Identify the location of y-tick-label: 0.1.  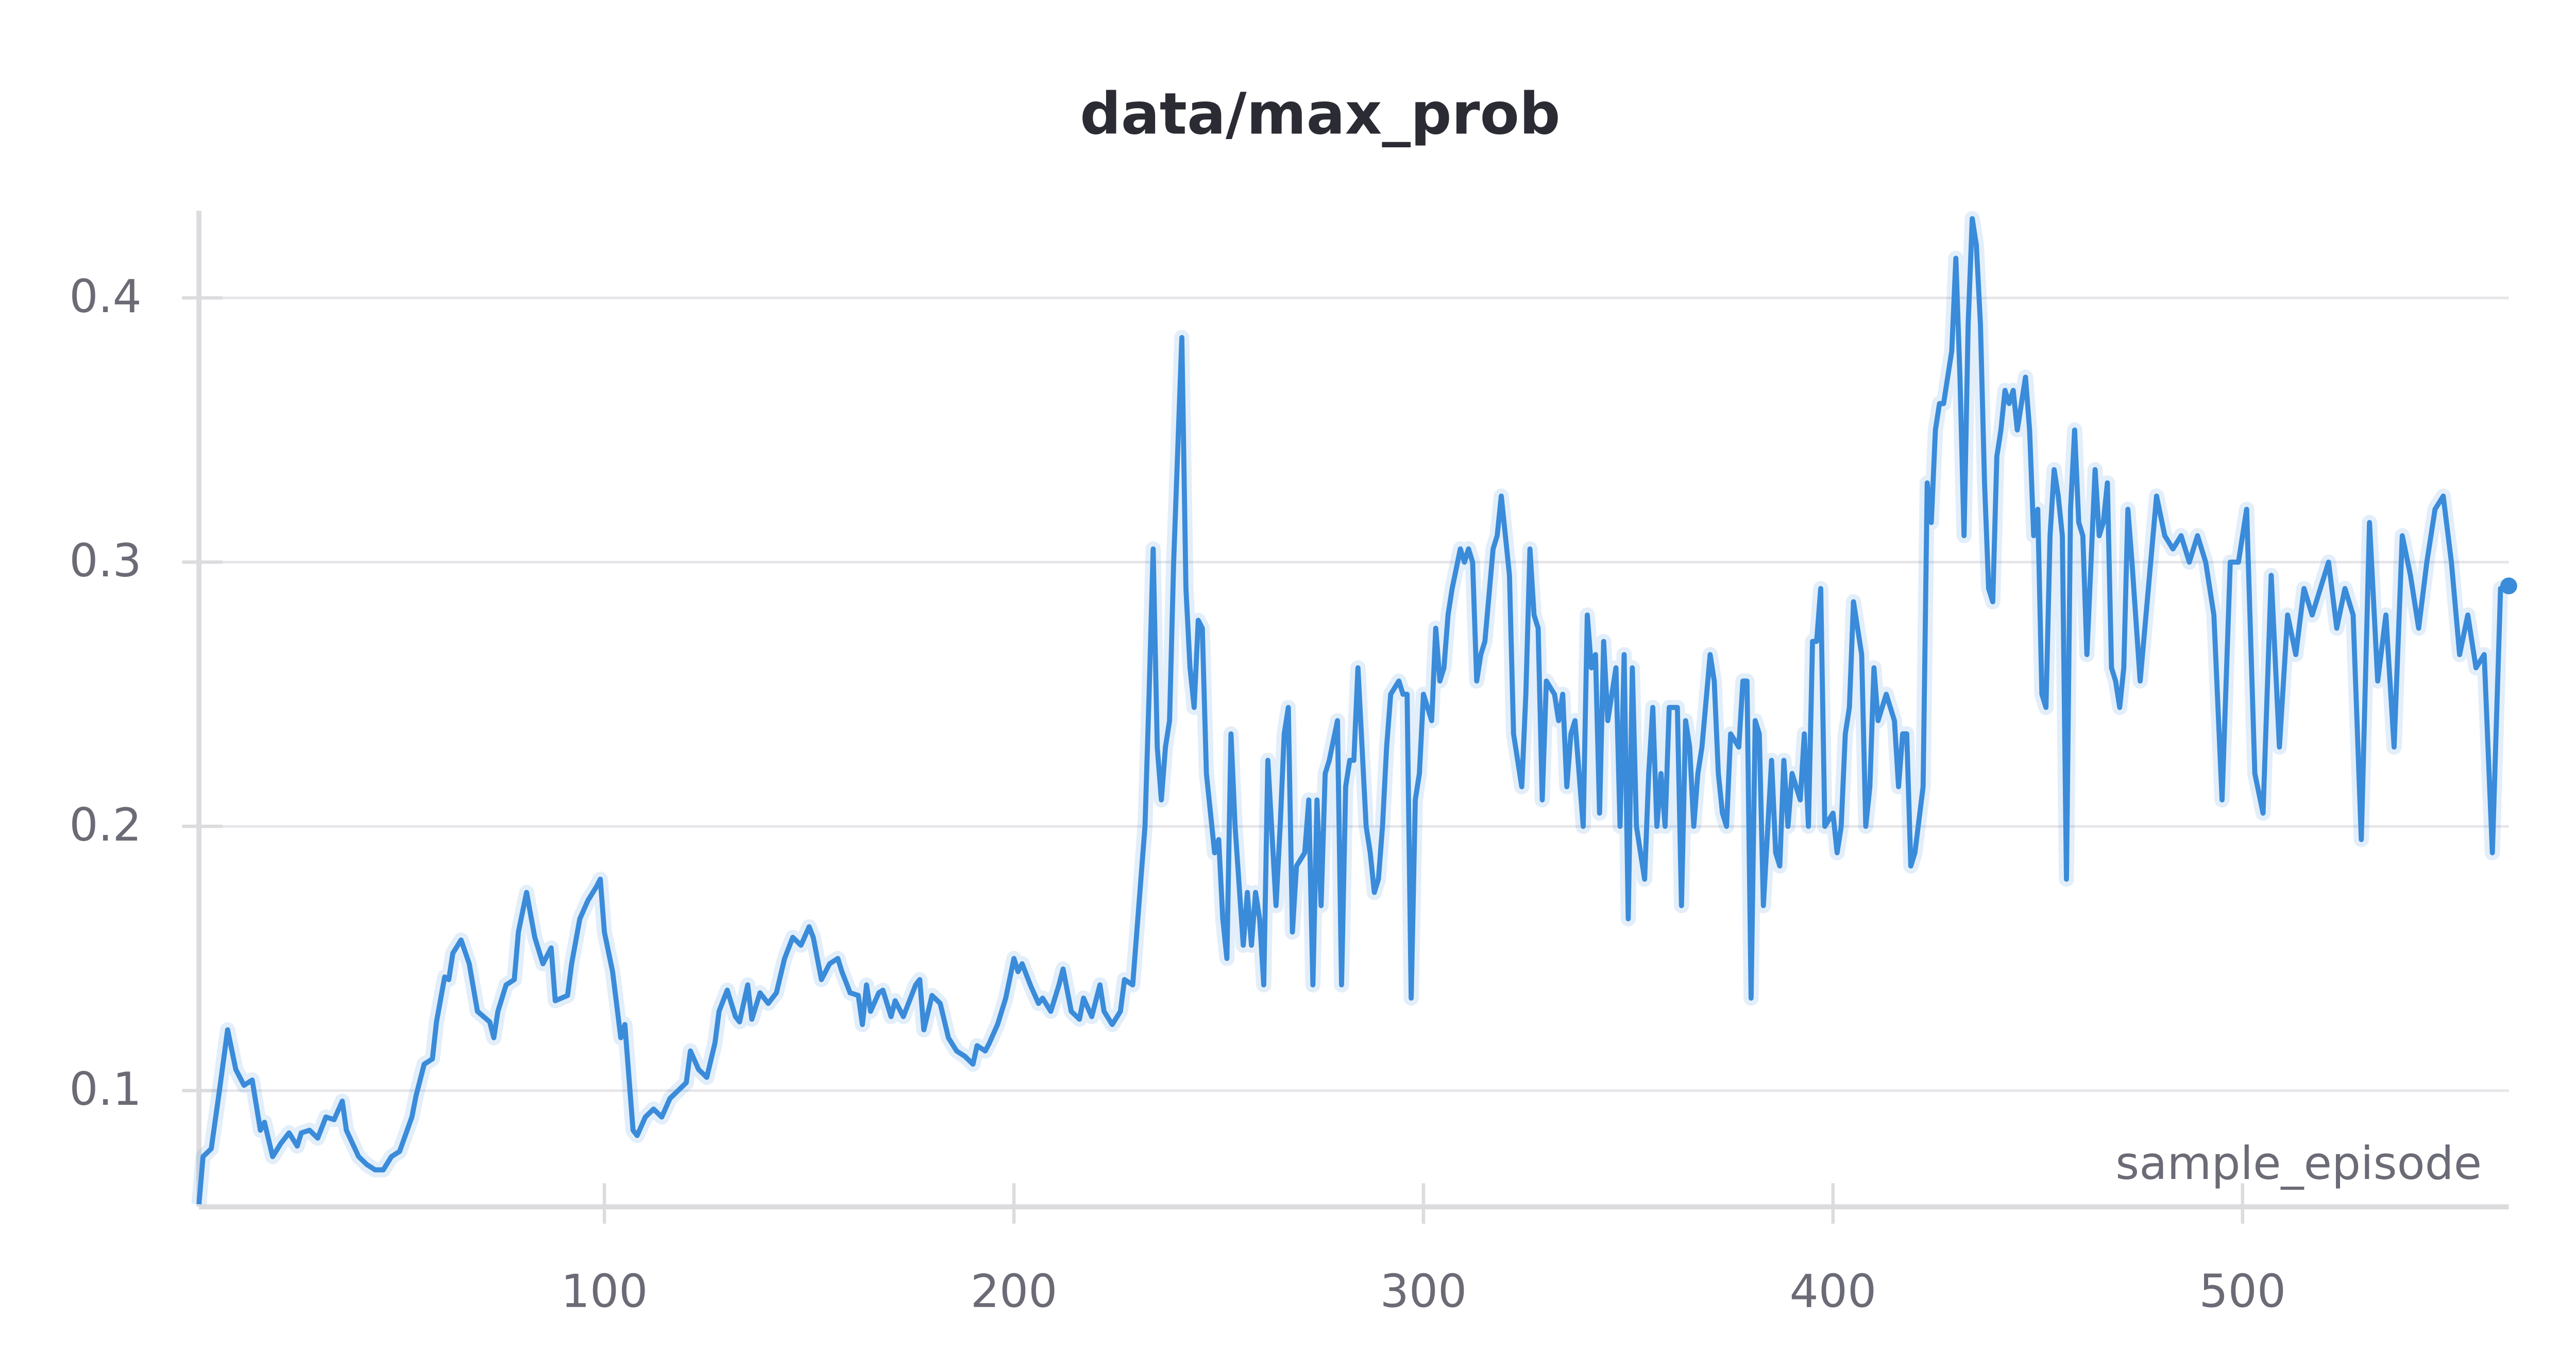
(105, 1089).